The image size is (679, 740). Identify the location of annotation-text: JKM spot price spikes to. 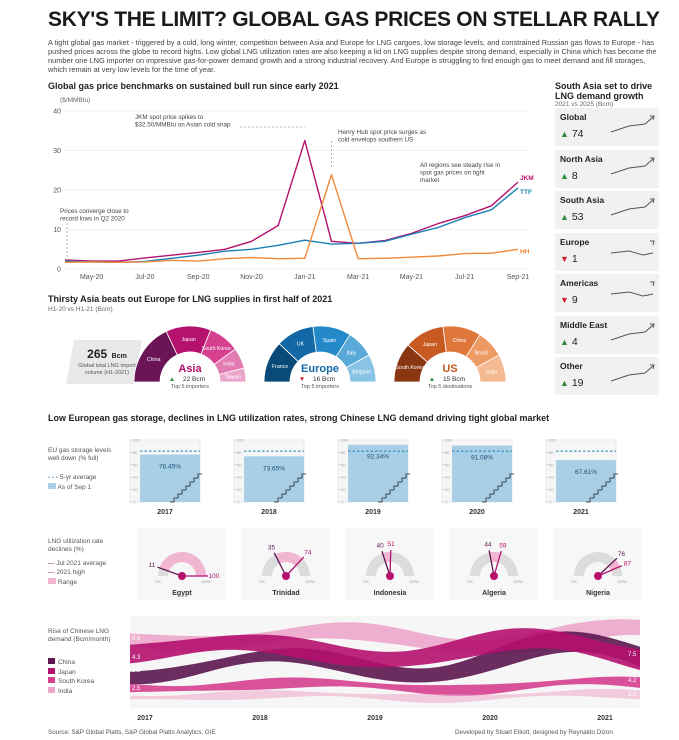
(169, 117).